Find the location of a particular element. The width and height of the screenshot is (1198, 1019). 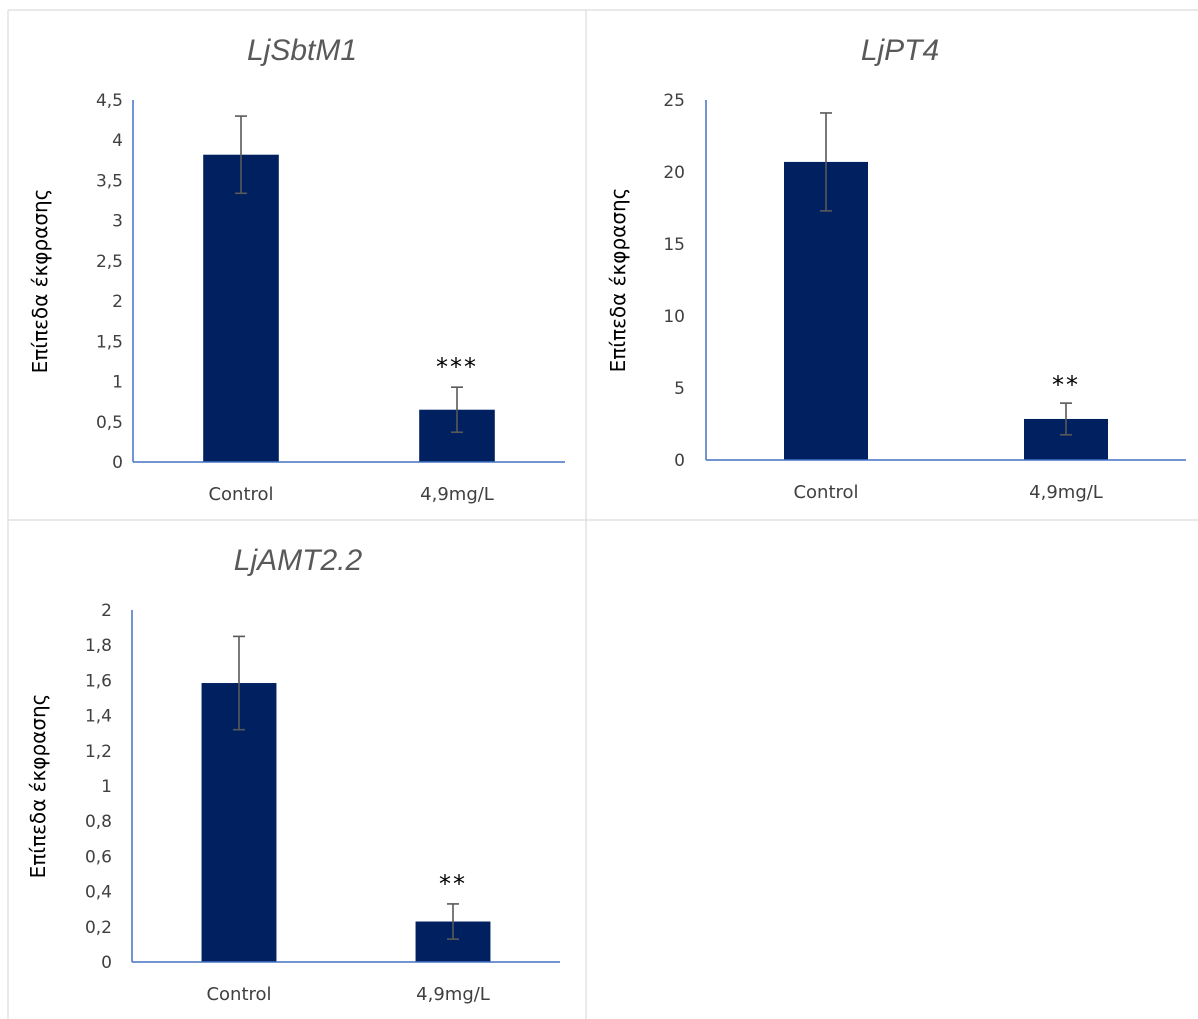

y-tick-label: 1,8 is located at coordinates (98, 646).